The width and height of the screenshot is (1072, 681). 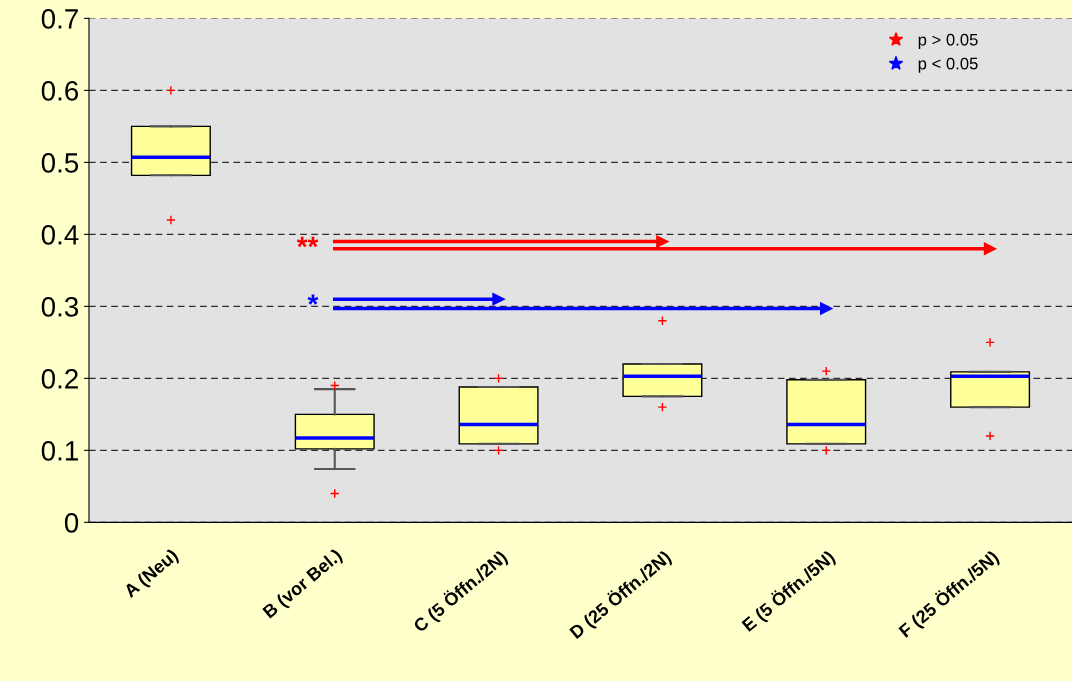 I want to click on legend-label: p < 0.05, so click(x=948, y=65).